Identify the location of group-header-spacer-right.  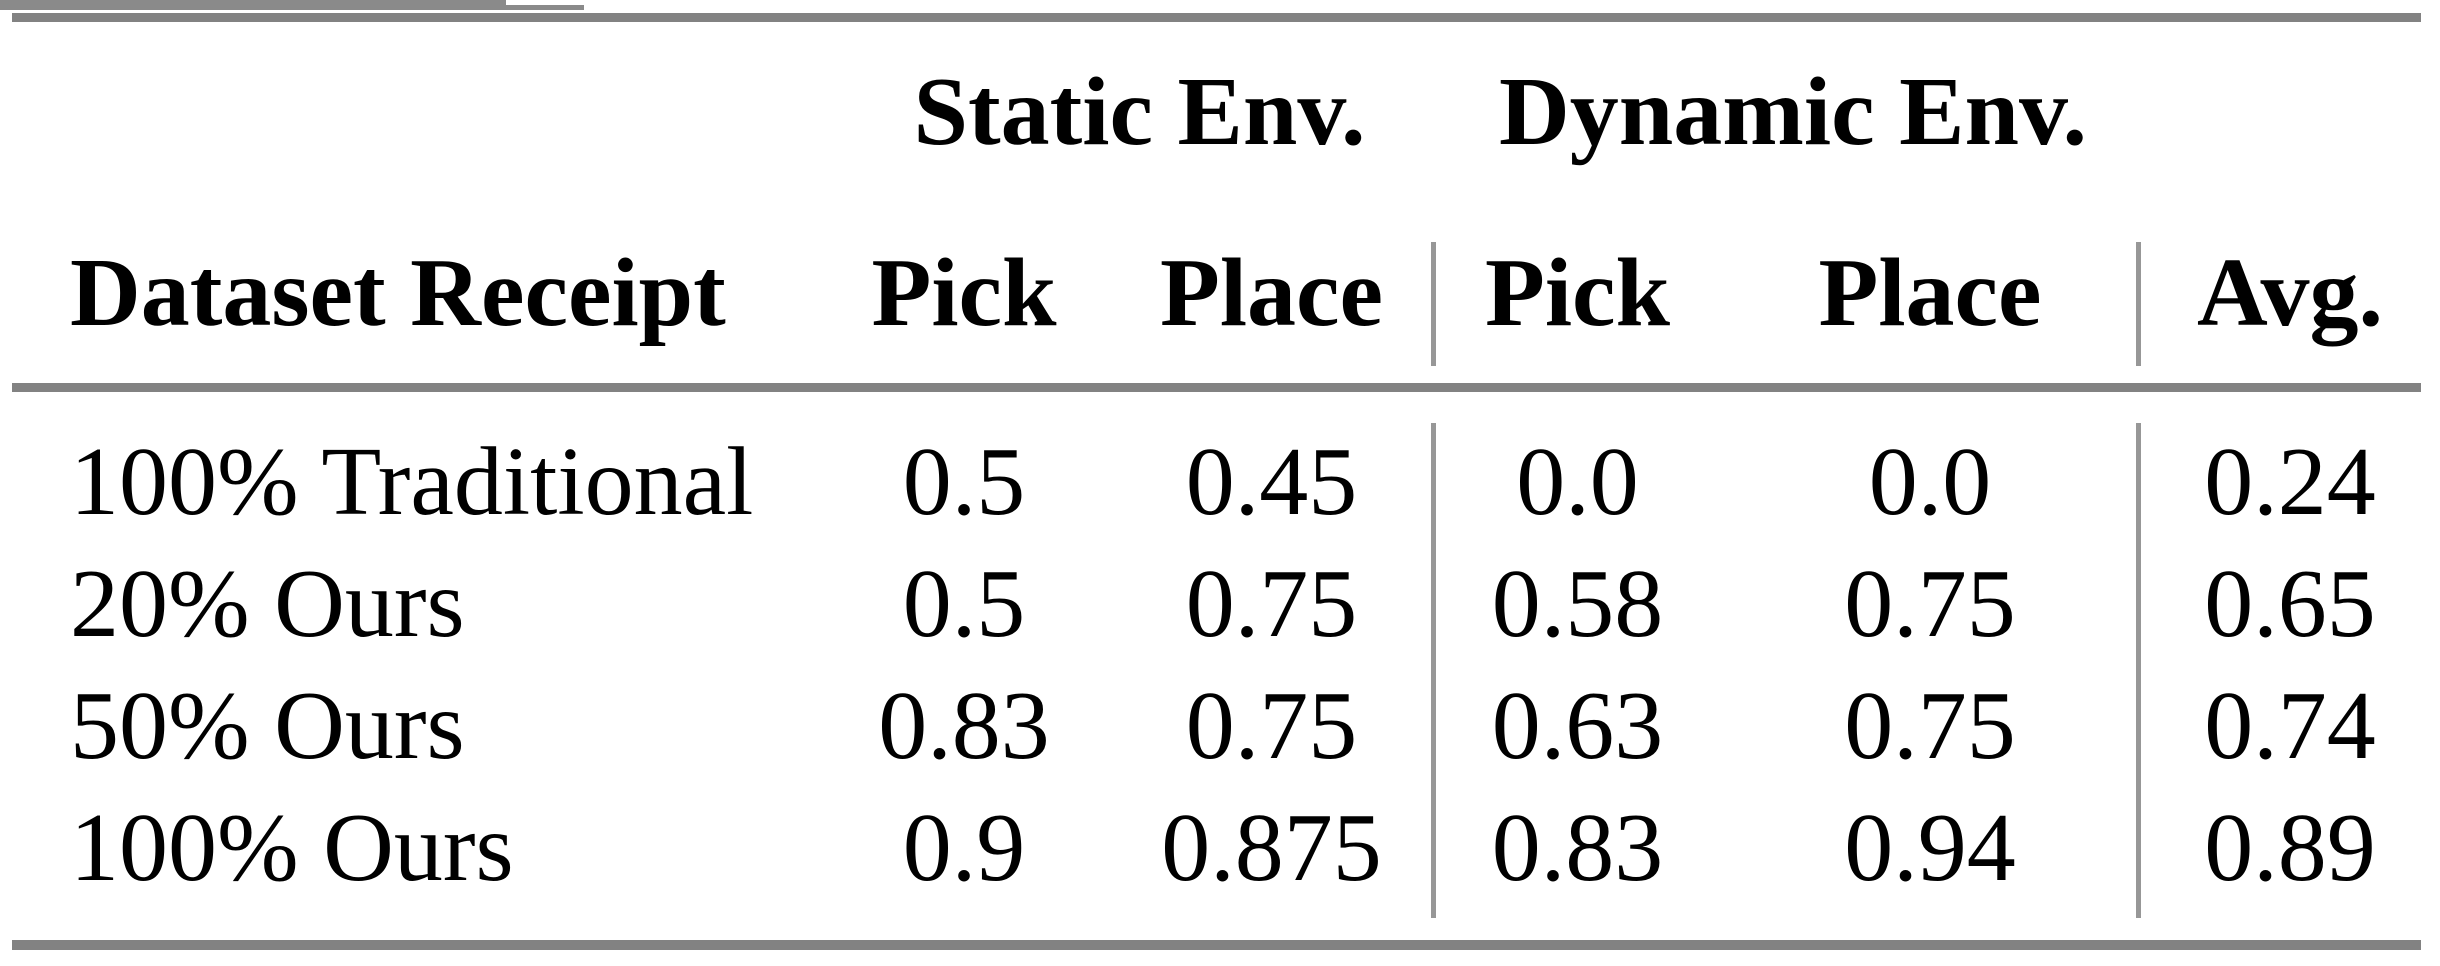
(2290, 112).